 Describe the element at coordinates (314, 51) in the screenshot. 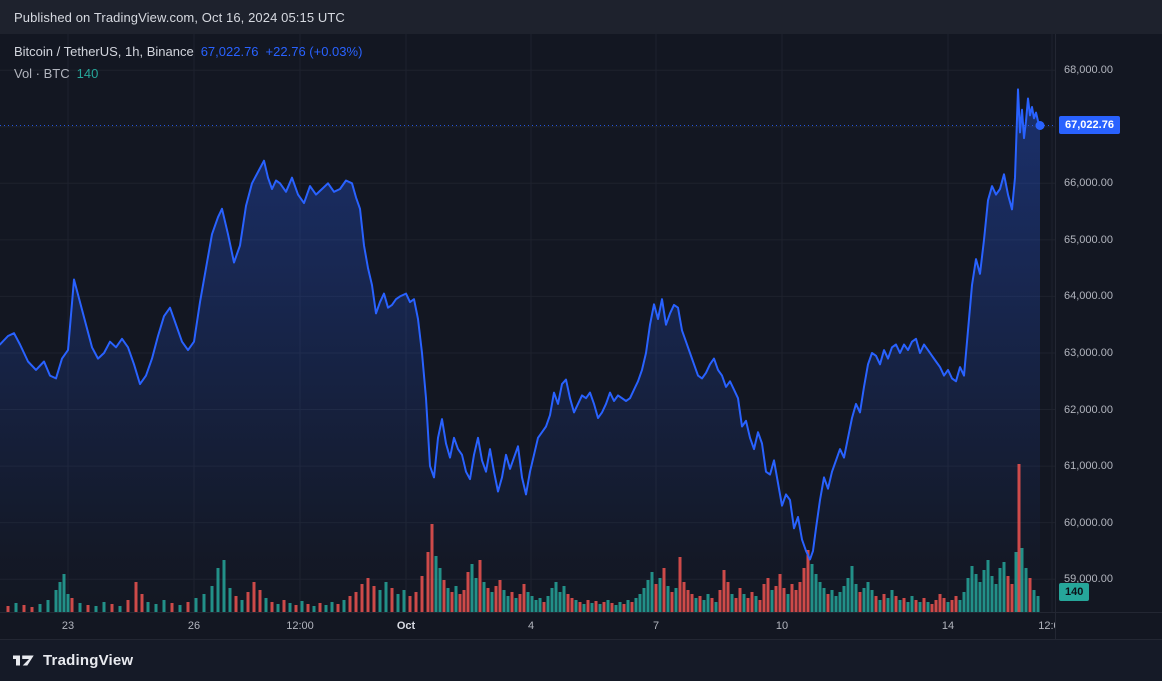

I see `price-change-value: +22.76 (+0.03%)` at that location.